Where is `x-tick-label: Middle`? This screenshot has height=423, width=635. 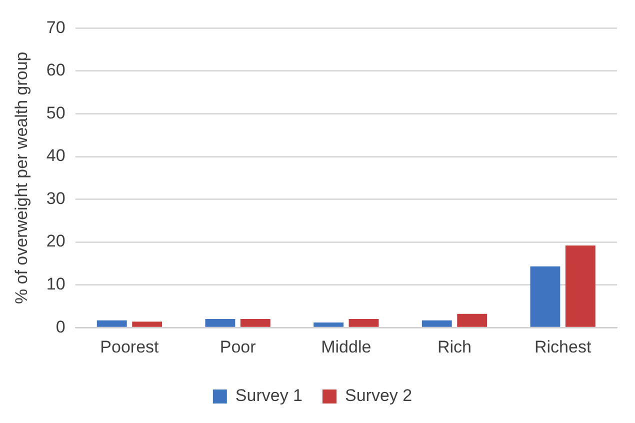 x-tick-label: Middle is located at coordinates (346, 346).